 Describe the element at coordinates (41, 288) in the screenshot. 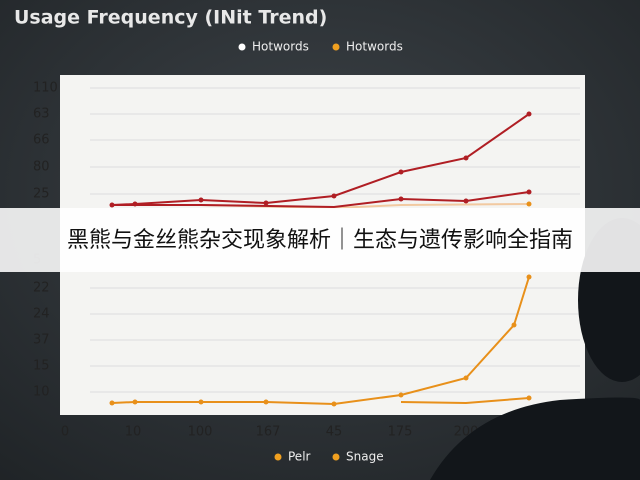

I see `axis-label: 22` at that location.